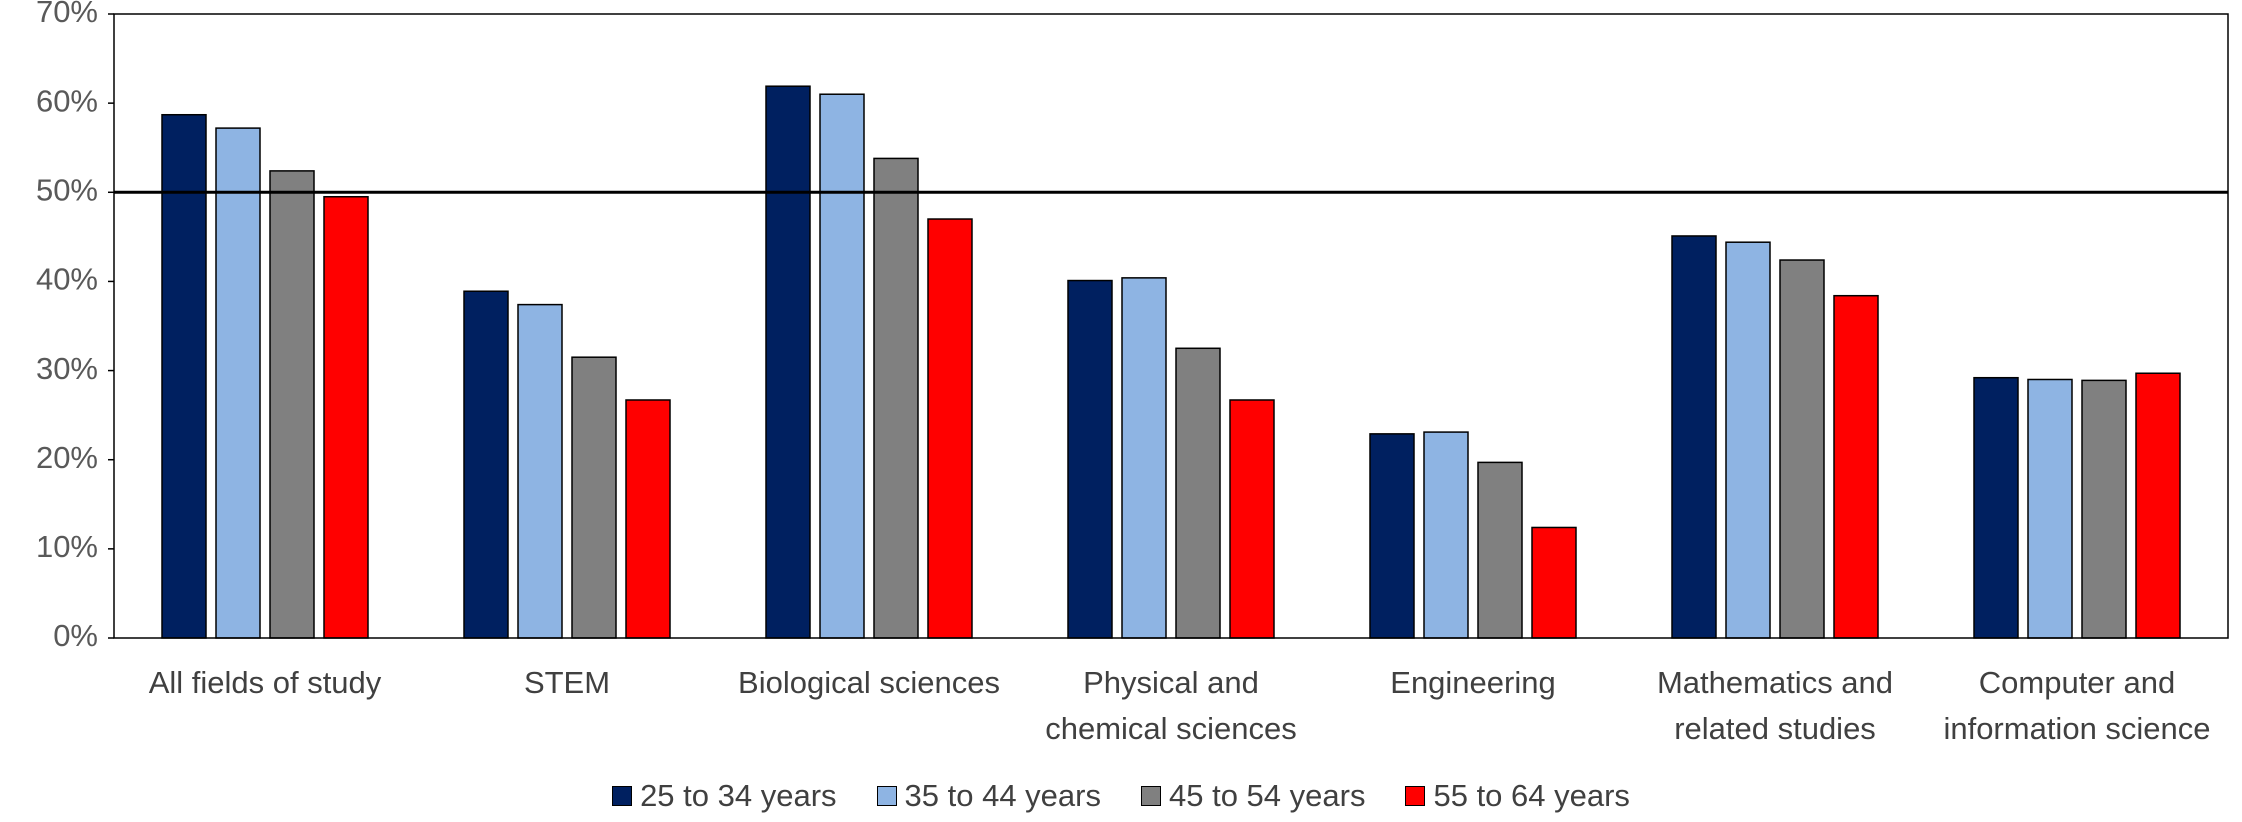 The width and height of the screenshot is (2242, 822). I want to click on y-tick-label: 0%, so click(75, 635).